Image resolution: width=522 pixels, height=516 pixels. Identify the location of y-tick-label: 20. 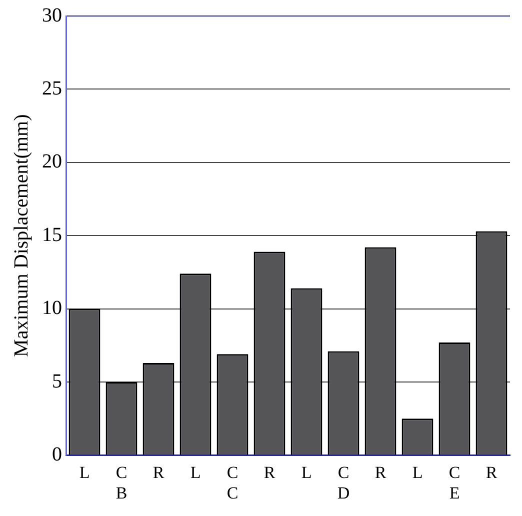
(52, 161).